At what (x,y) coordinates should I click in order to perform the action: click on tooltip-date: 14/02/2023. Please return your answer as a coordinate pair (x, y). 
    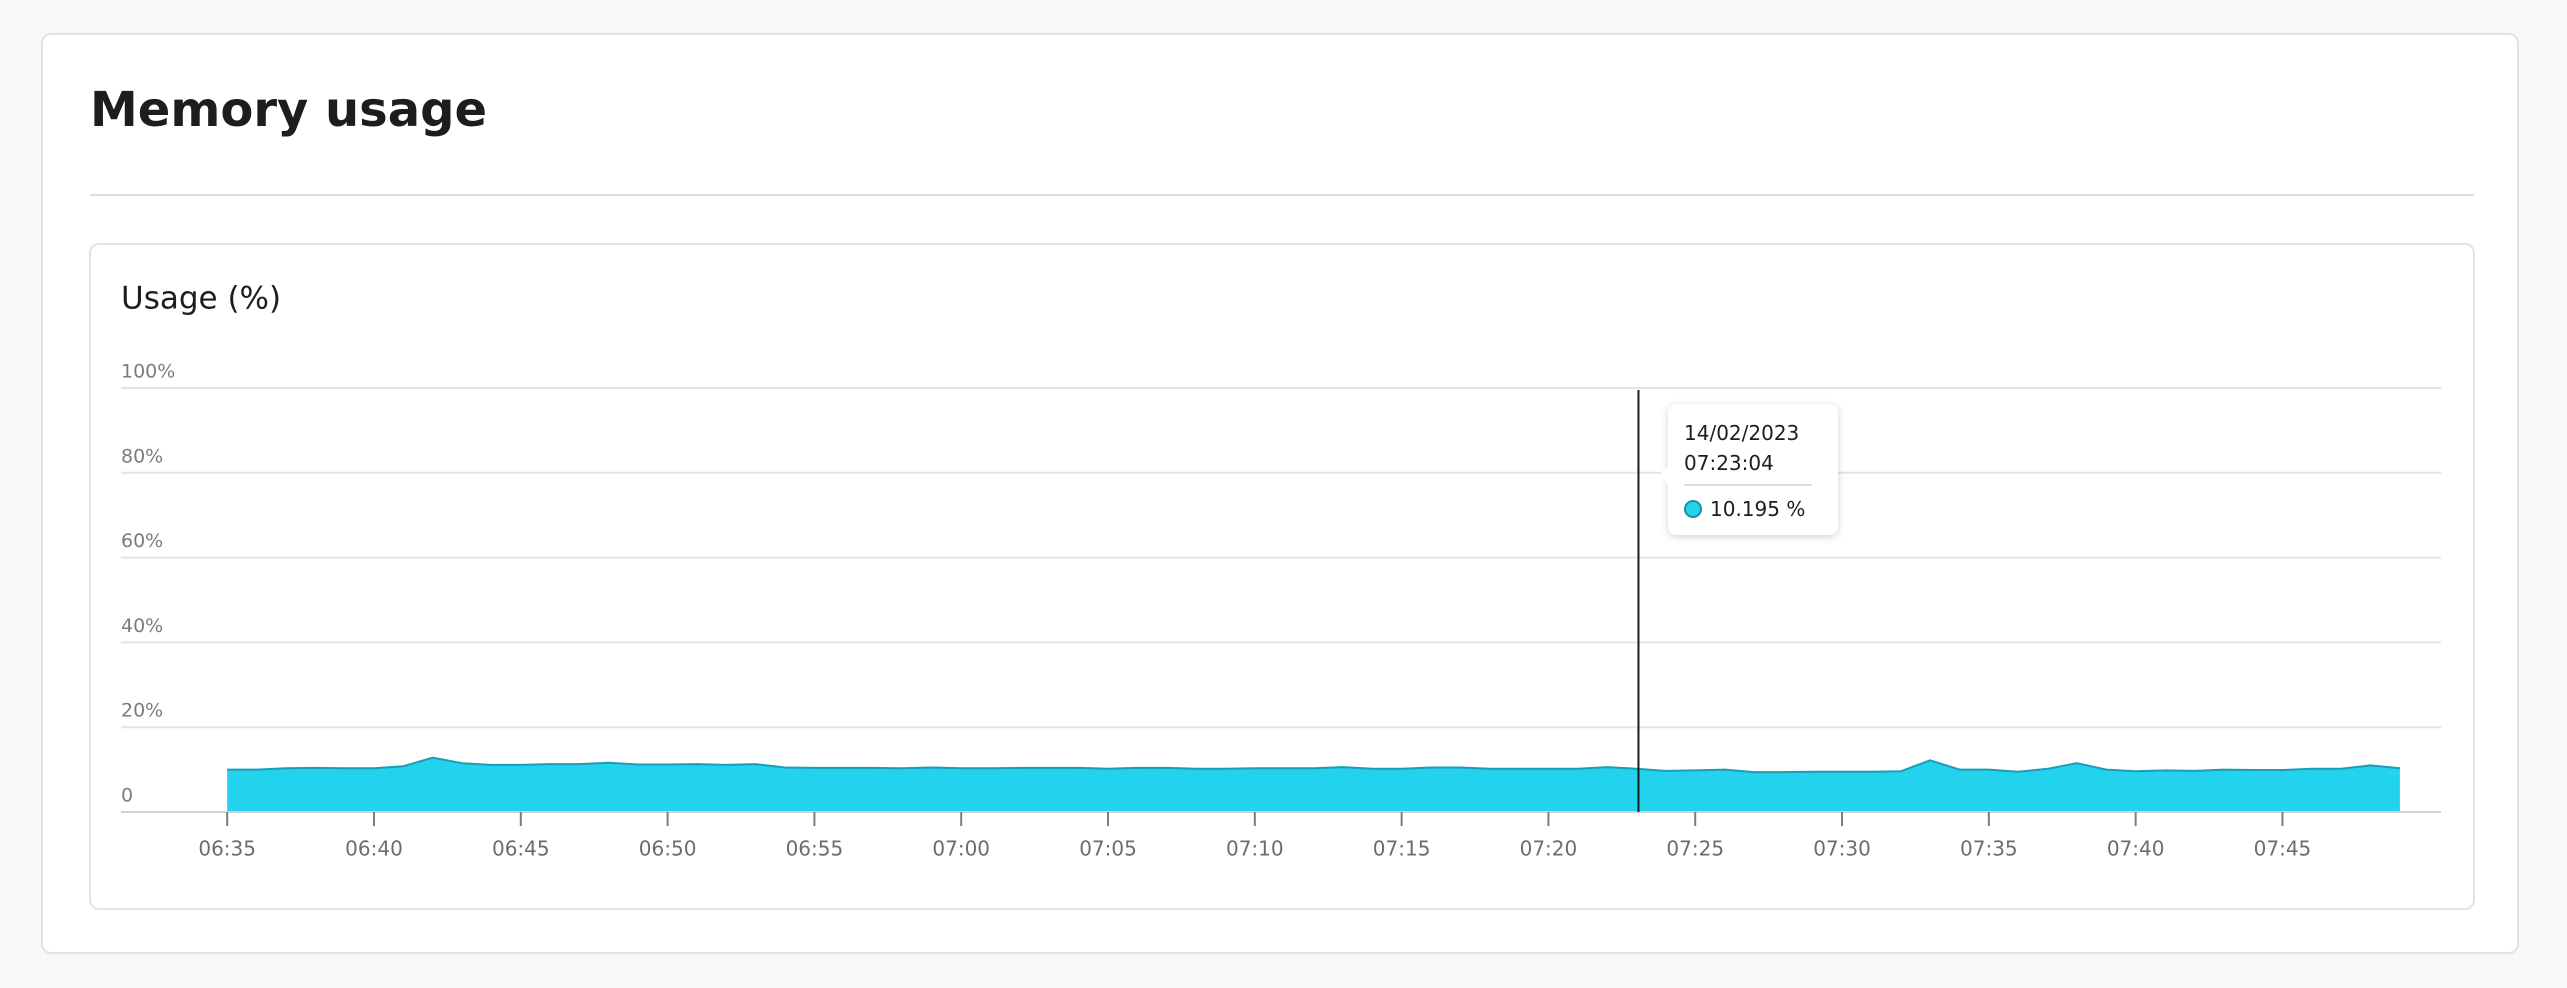
    Looking at the image, I should click on (1742, 433).